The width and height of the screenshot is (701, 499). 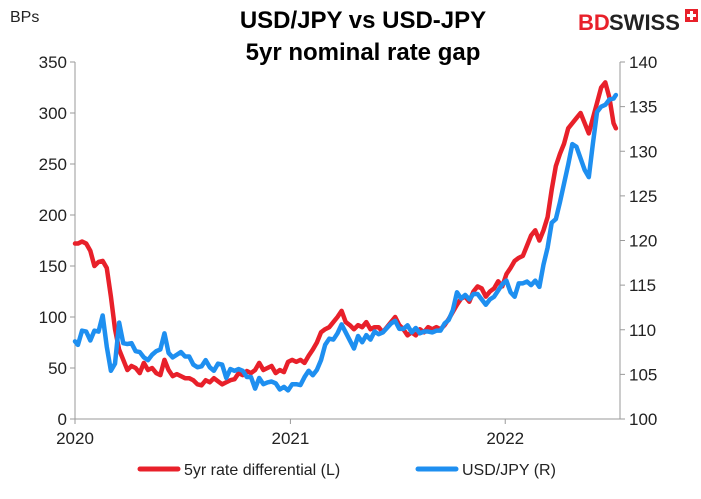 I want to click on right-tick-label: 130, so click(x=643, y=151).